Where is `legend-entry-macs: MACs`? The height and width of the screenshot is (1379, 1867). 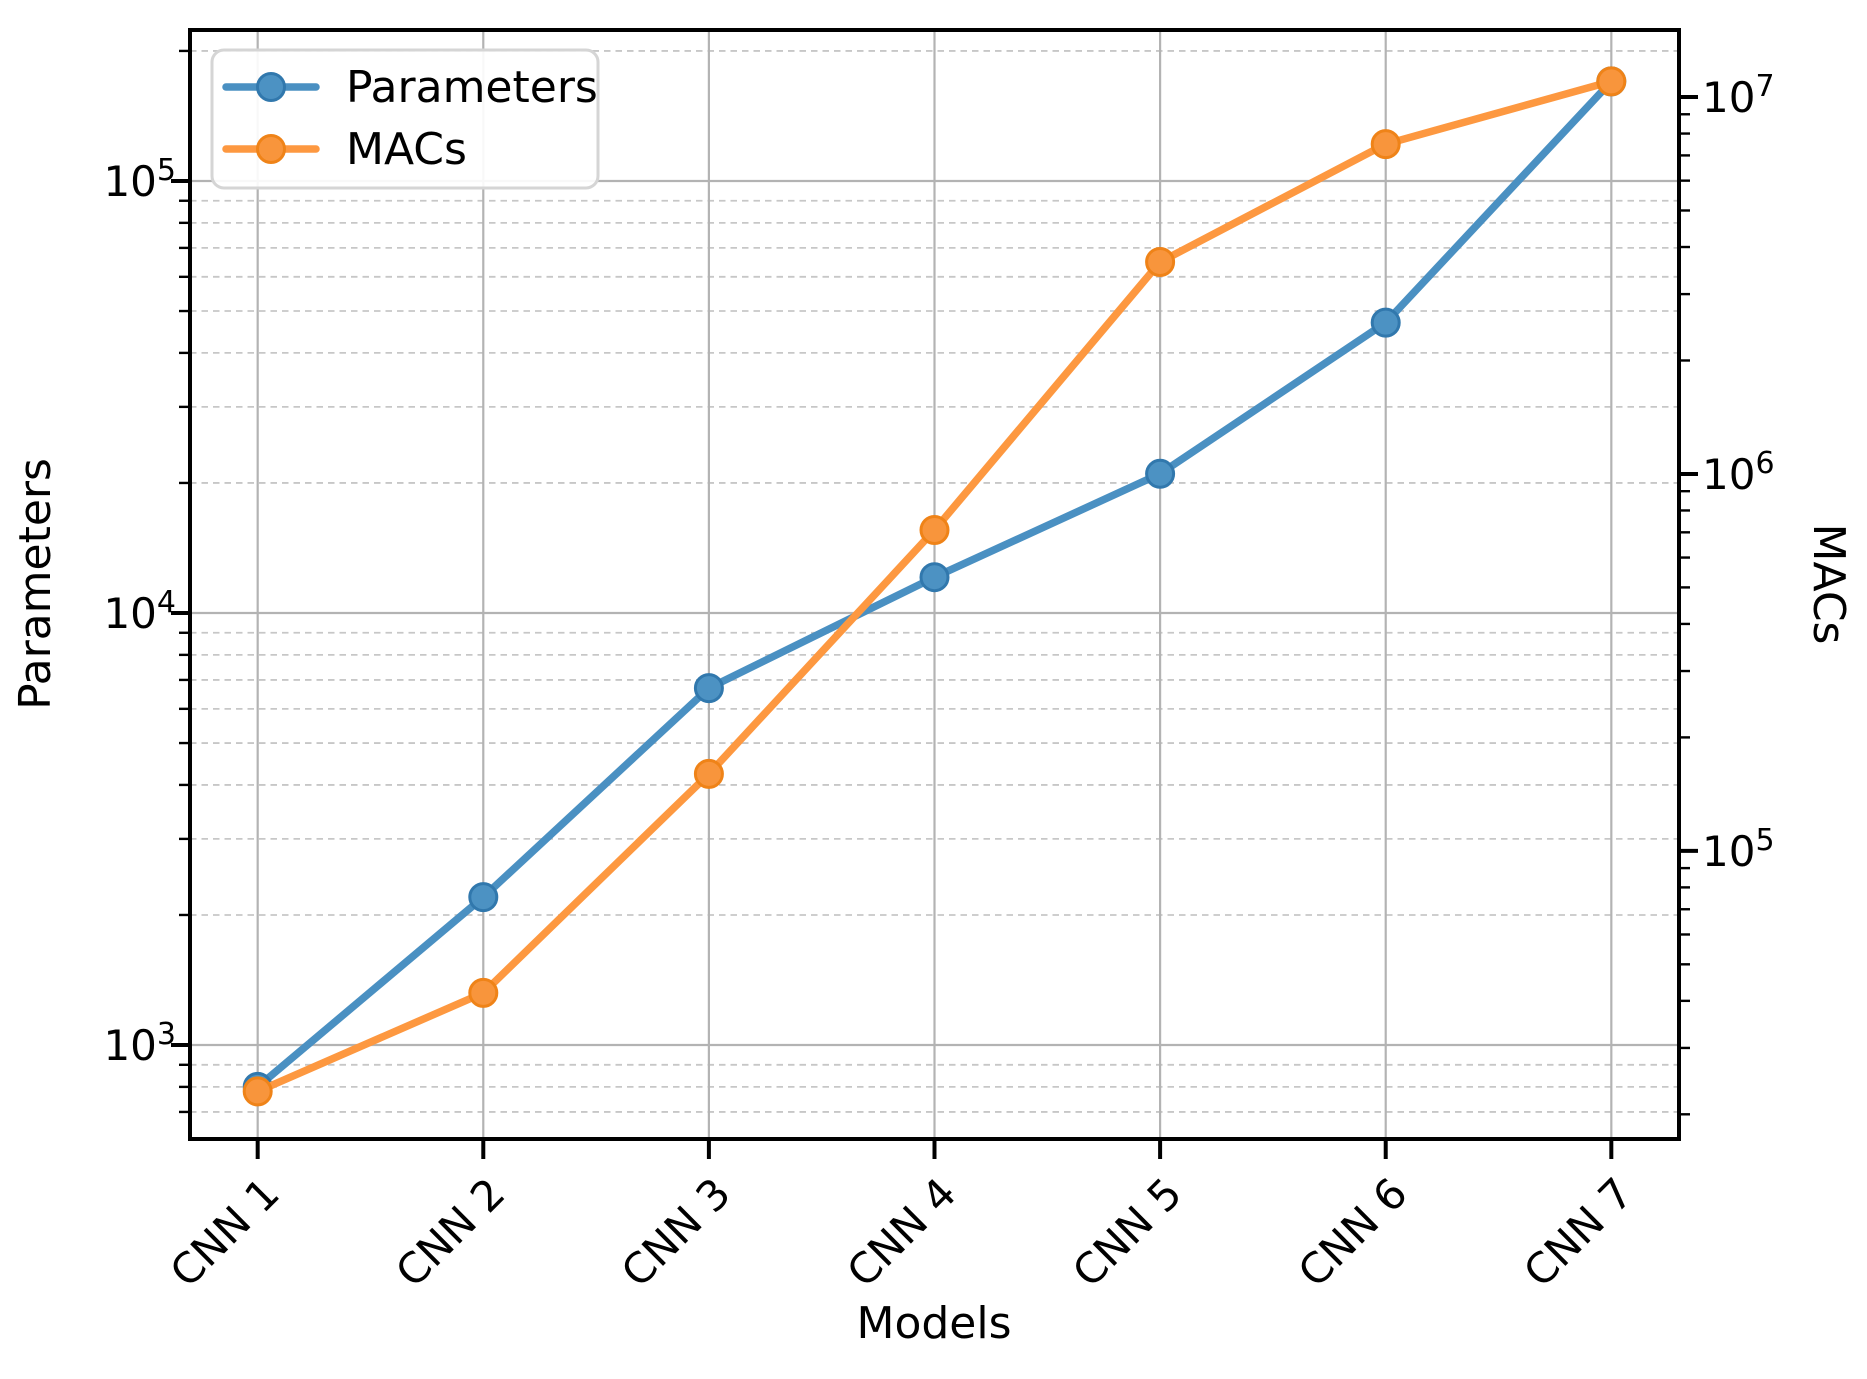 legend-entry-macs: MACs is located at coordinates (344, 149).